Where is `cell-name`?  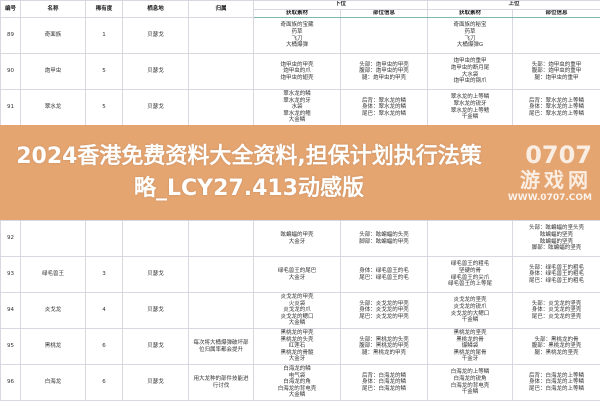
cell-name is located at coordinates (53, 238).